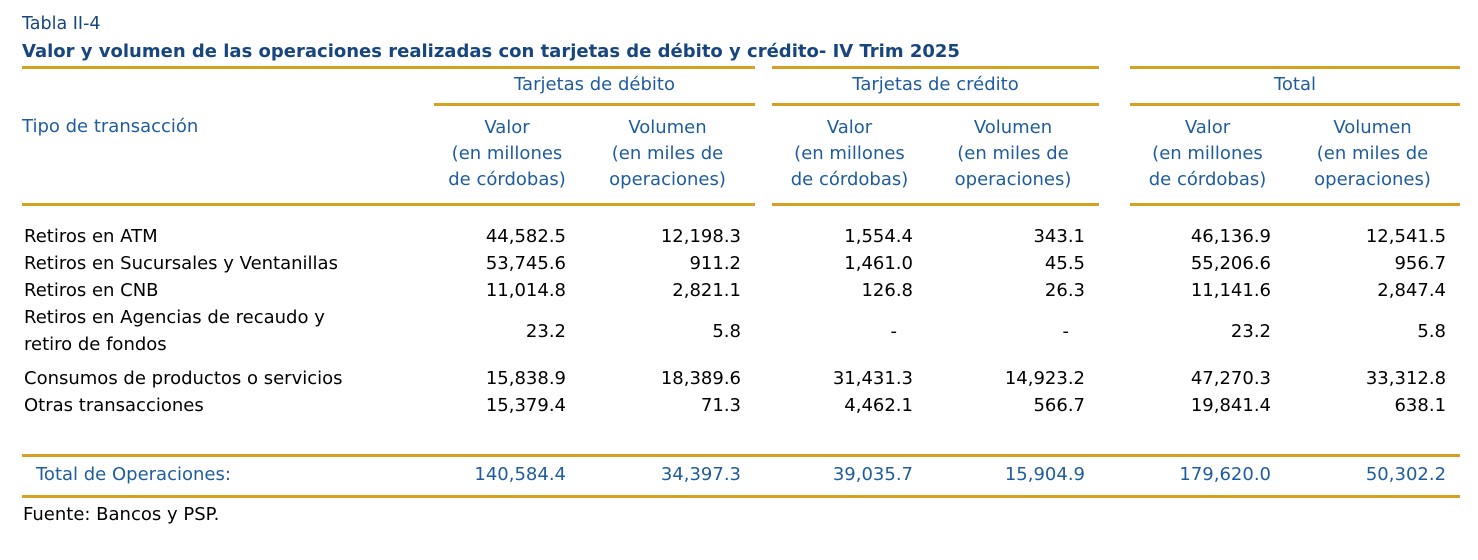 The height and width of the screenshot is (560, 1478). What do you see at coordinates (935, 86) in the screenshot?
I see `group-header-credit: Tarjetas de crédito` at bounding box center [935, 86].